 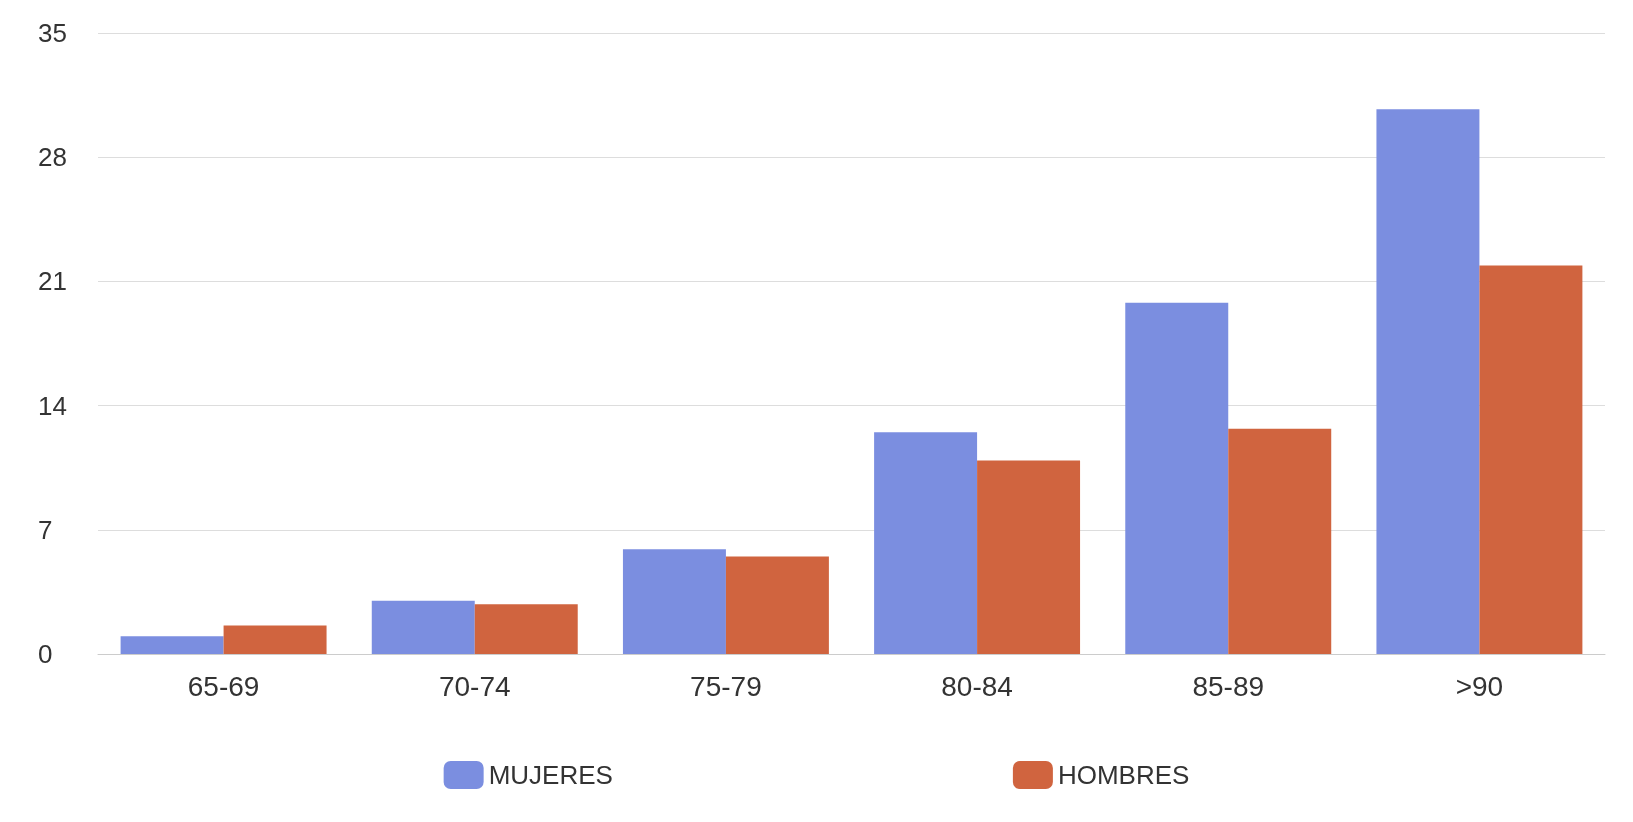 I want to click on x-tick-label: 65-69, so click(x=223, y=686).